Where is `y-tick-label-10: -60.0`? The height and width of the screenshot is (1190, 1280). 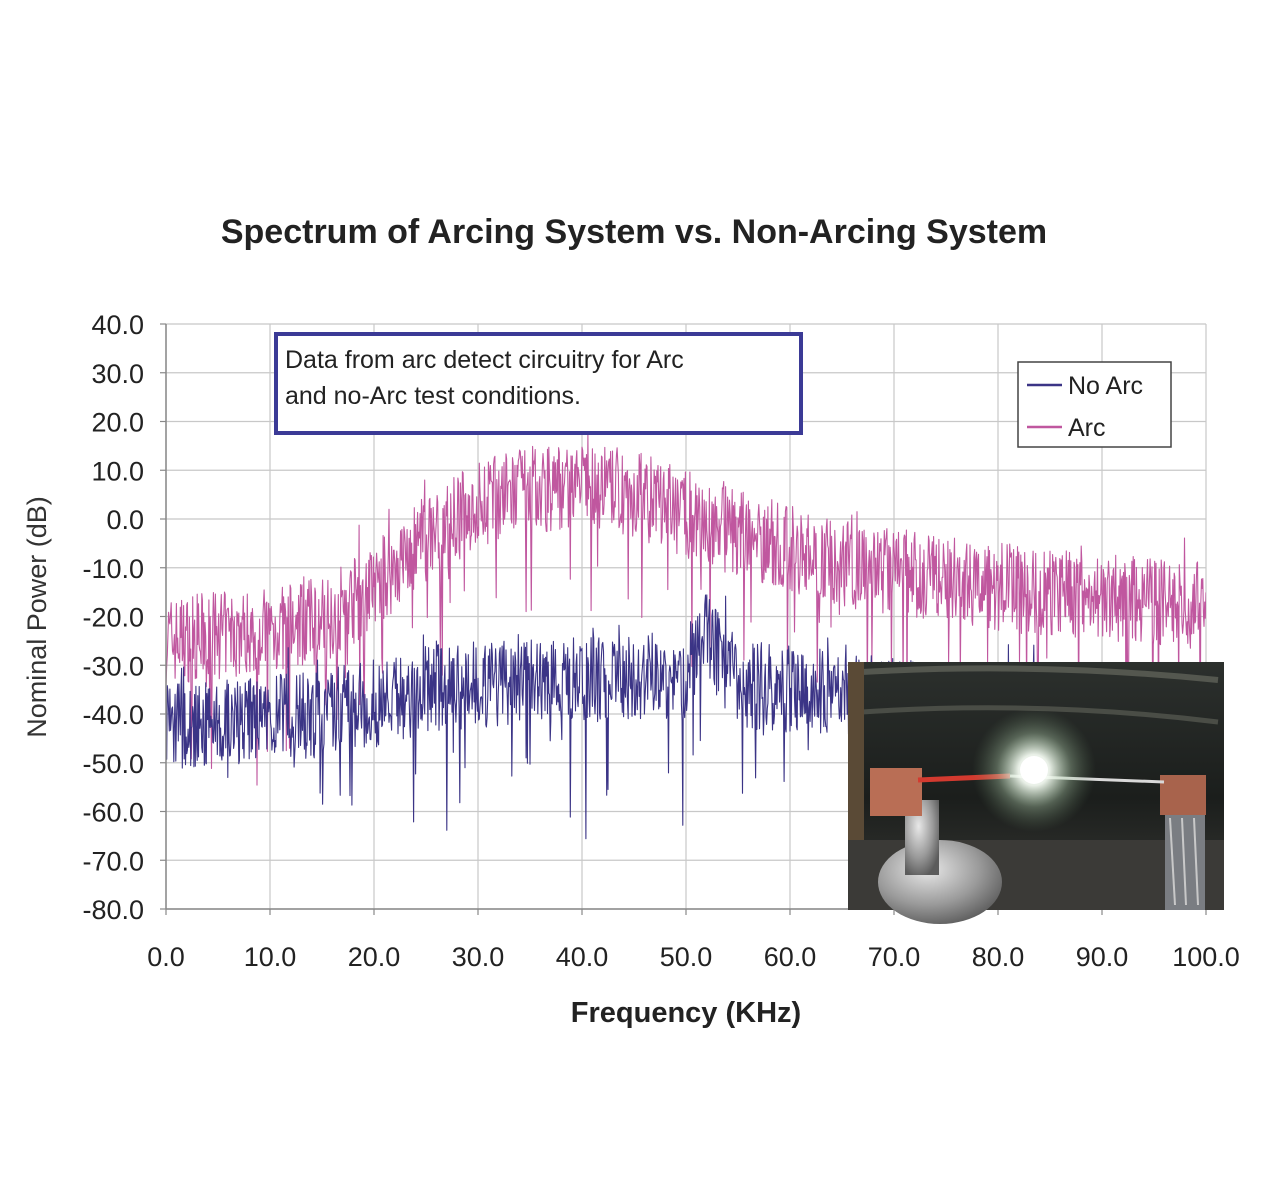 y-tick-label-10: -60.0 is located at coordinates (113, 813).